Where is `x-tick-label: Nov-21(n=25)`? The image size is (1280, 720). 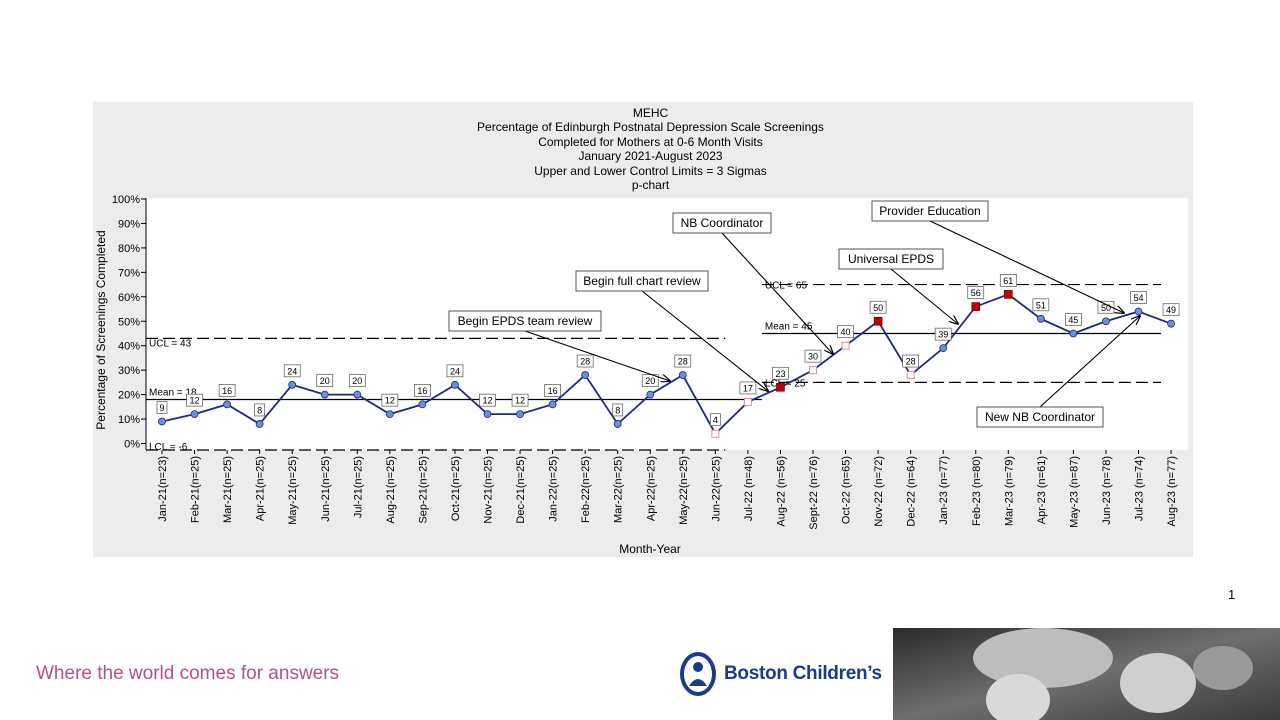
x-tick-label: Nov-21(n=25) is located at coordinates (489, 490).